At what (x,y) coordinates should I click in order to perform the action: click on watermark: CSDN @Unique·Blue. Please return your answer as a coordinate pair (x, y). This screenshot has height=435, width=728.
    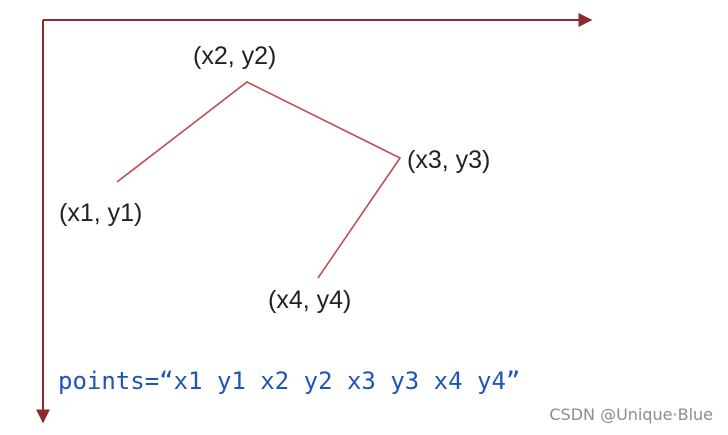
    Looking at the image, I should click on (631, 414).